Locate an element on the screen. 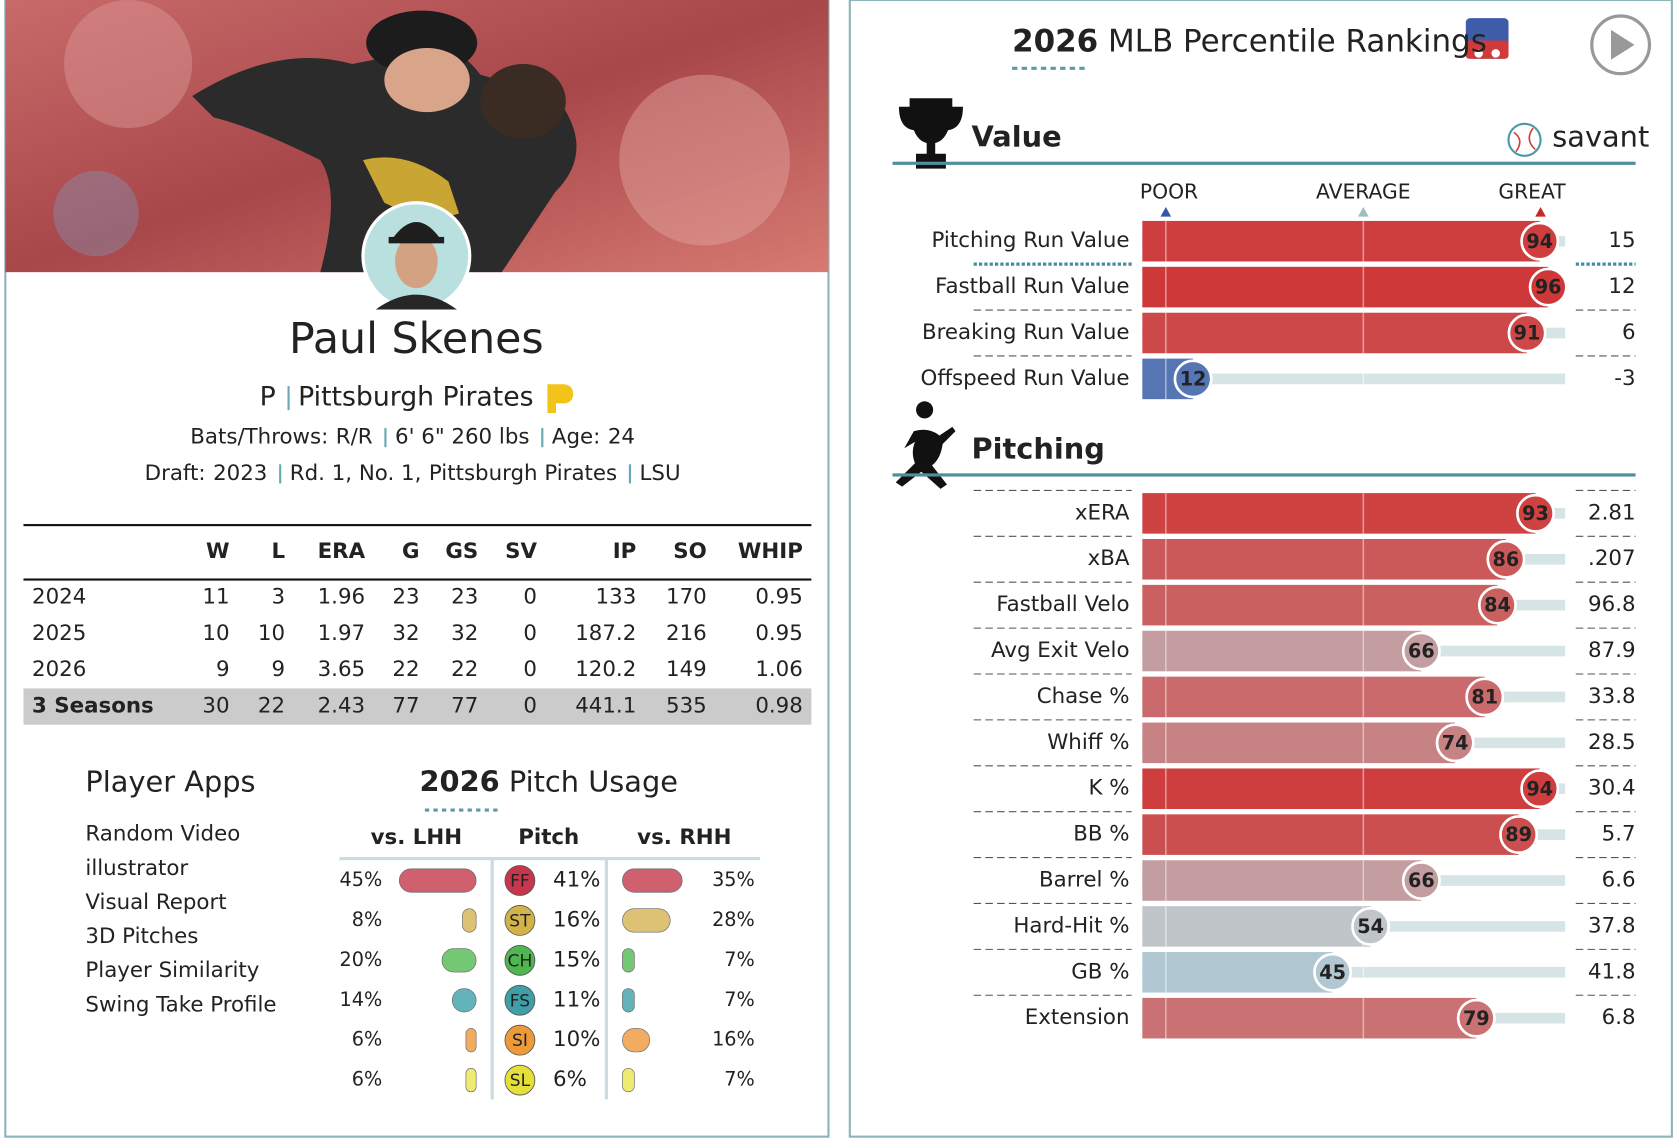 This screenshot has height=1142, width=1674. stats-column-header: G is located at coordinates (411, 551).